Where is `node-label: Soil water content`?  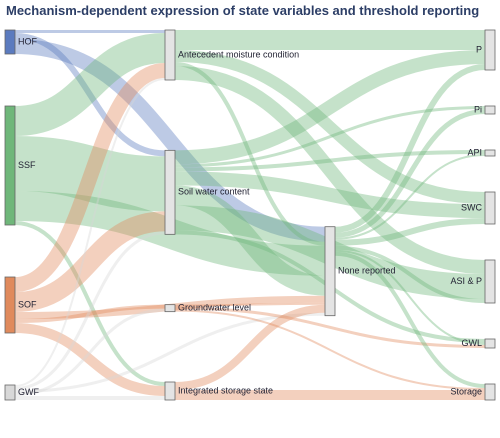
node-label: Soil water content is located at coordinates (214, 192).